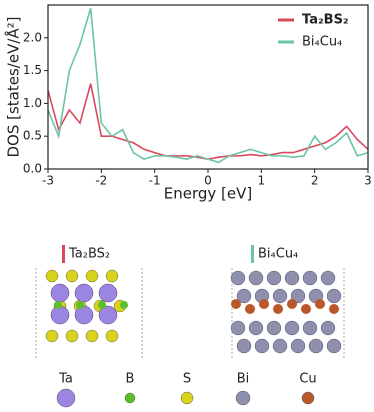 The image size is (374, 412). What do you see at coordinates (130, 379) in the screenshot?
I see `atom-label: B` at bounding box center [130, 379].